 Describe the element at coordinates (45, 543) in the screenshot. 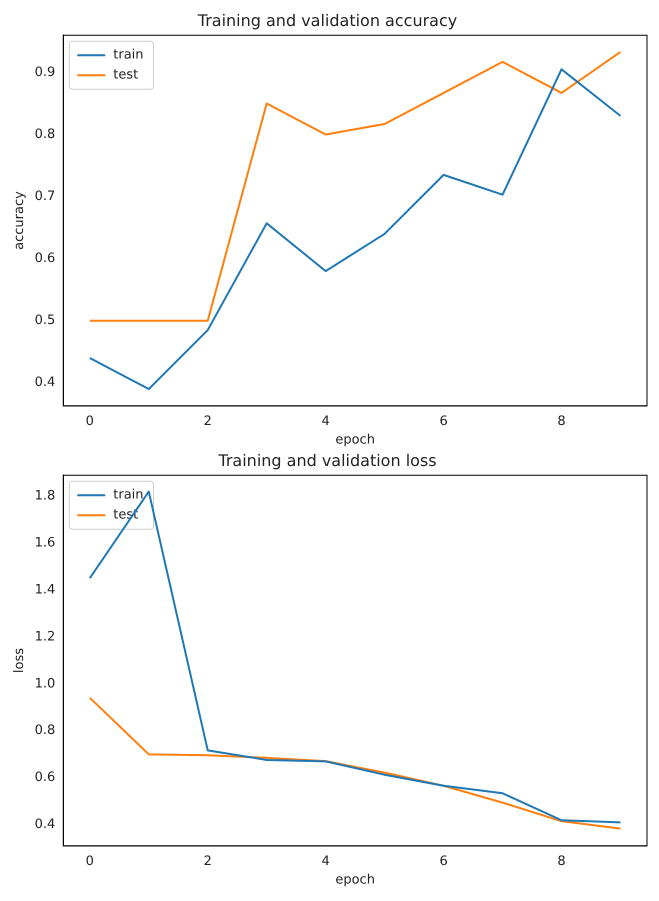

I see `y-tick-label: 1.6` at that location.